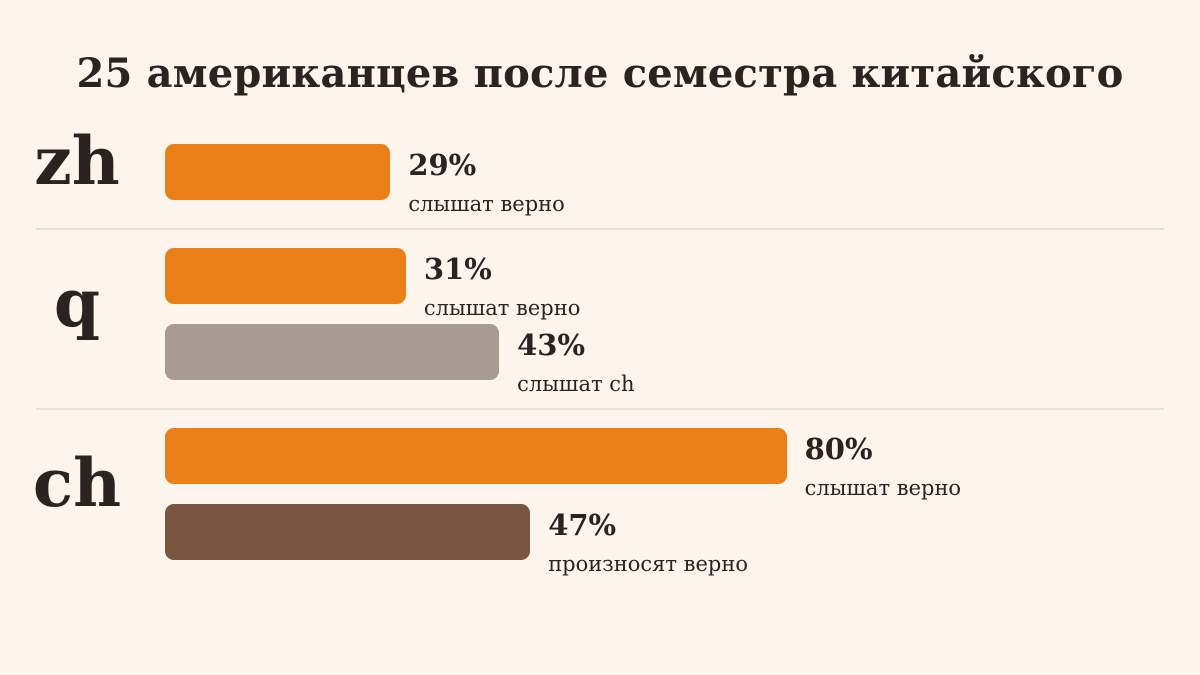 The width and height of the screenshot is (1200, 675). I want to click on bar-description-q-2: слышат ch, so click(576, 384).